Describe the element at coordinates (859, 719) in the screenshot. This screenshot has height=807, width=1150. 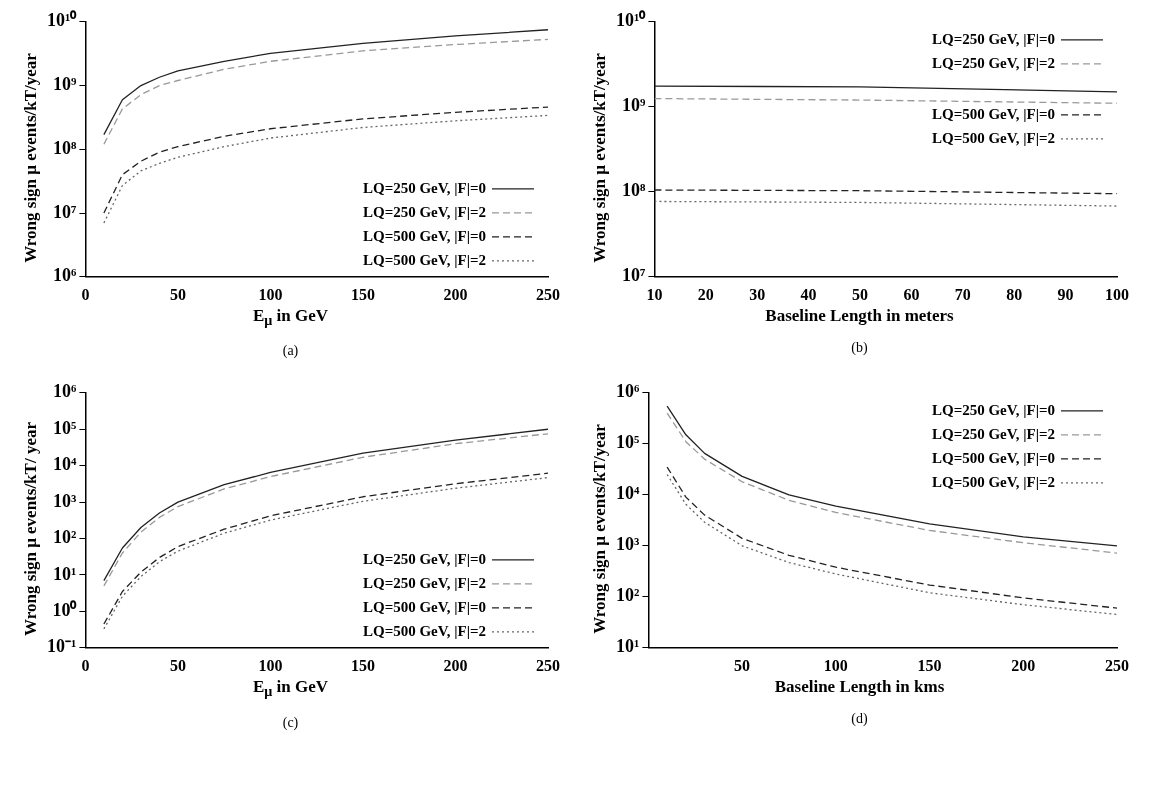
I see `text: (d)` at that location.